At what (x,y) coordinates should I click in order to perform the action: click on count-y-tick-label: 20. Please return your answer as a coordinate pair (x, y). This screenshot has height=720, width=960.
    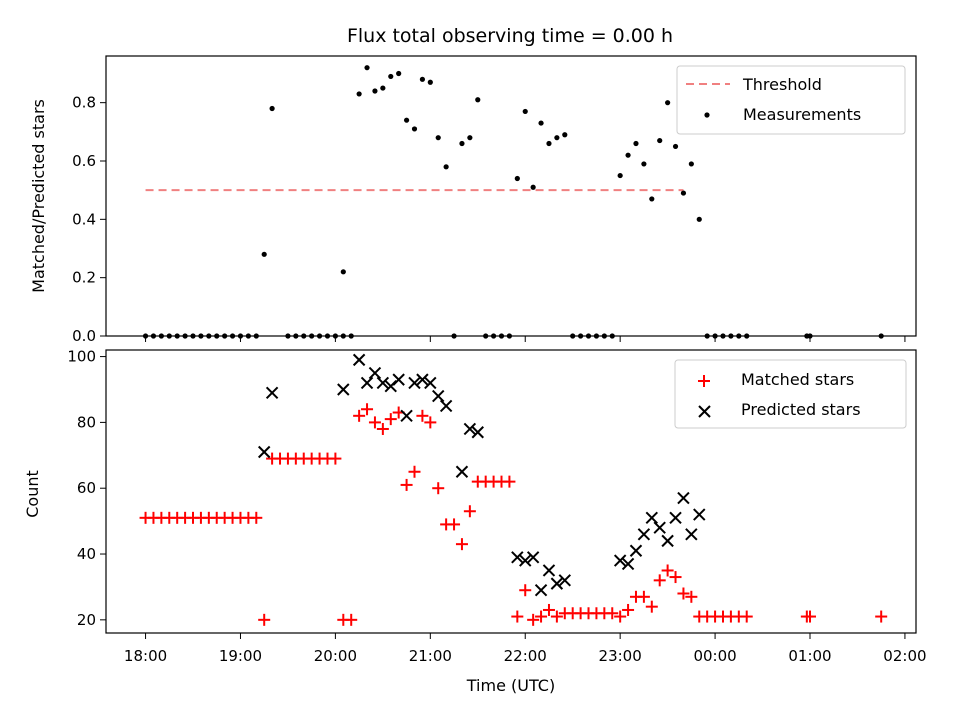
    Looking at the image, I should click on (86, 620).